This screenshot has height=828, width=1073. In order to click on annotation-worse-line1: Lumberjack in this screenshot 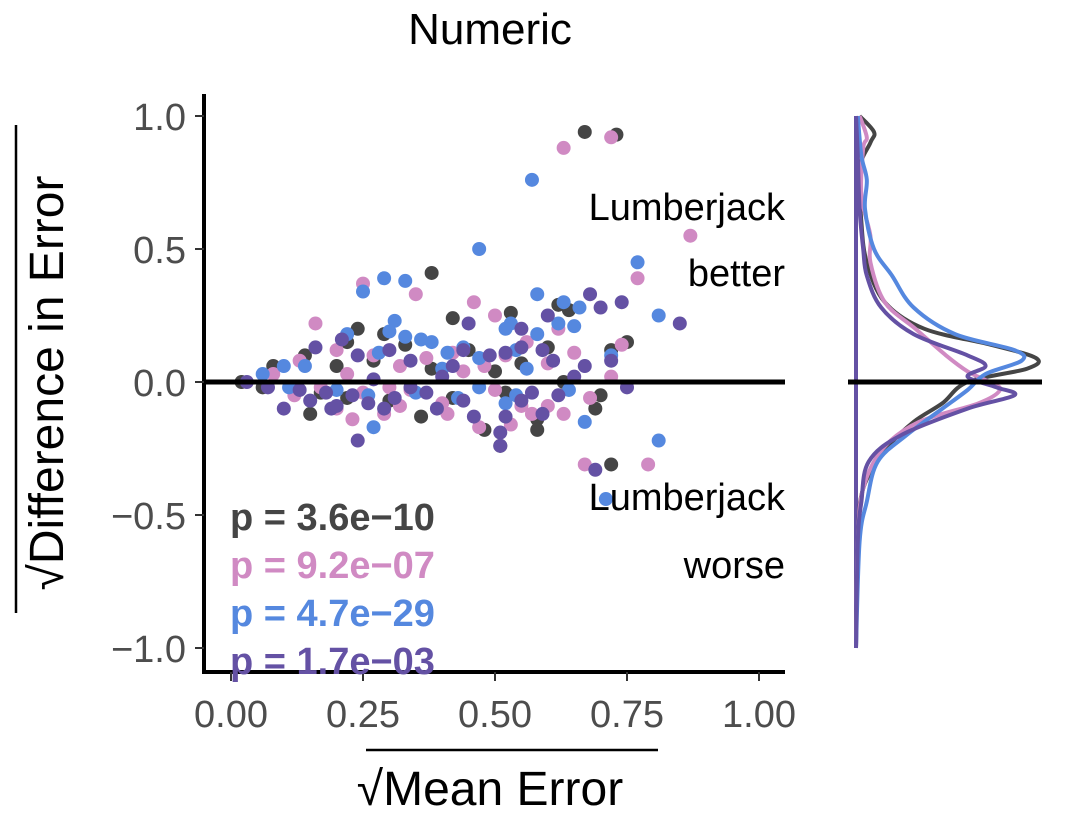, I will do `click(687, 498)`.